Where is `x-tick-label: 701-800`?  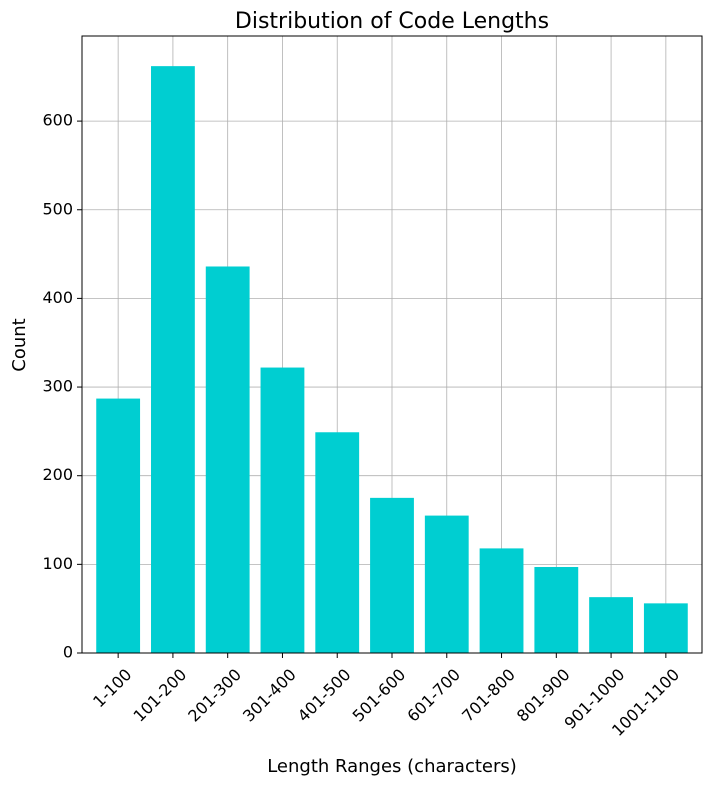 x-tick-label: 701-800 is located at coordinates (488, 695).